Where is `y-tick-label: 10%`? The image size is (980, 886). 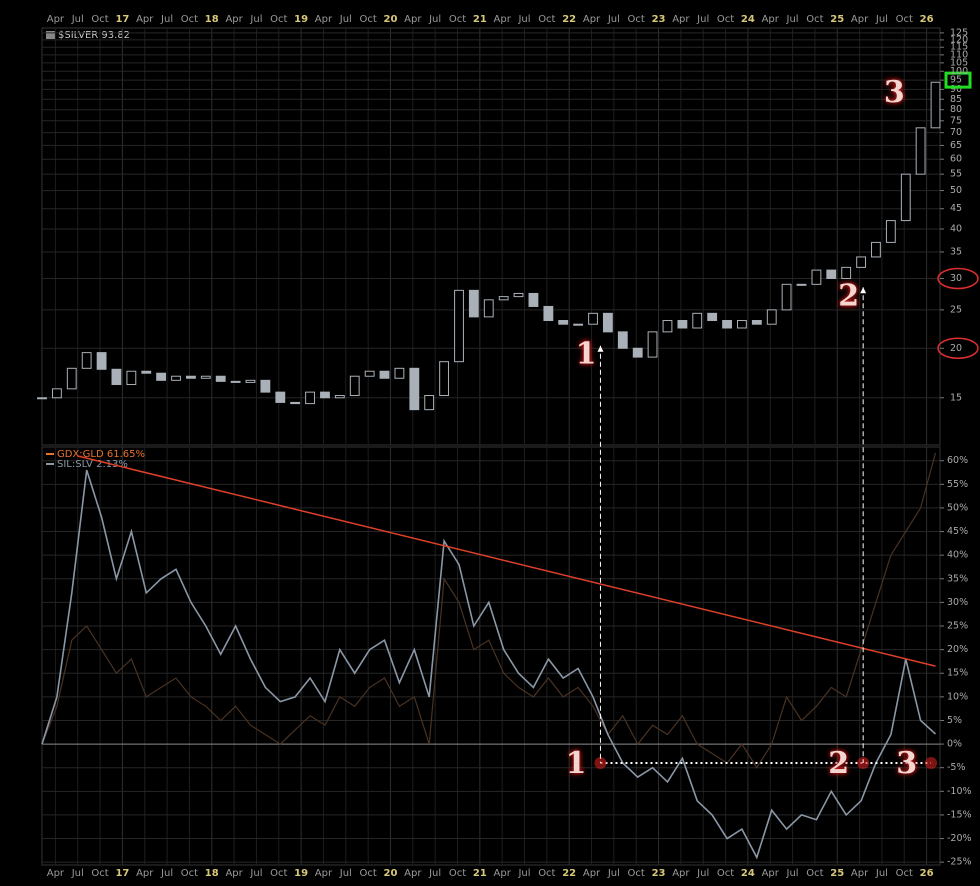
y-tick-label: 10% is located at coordinates (957, 696).